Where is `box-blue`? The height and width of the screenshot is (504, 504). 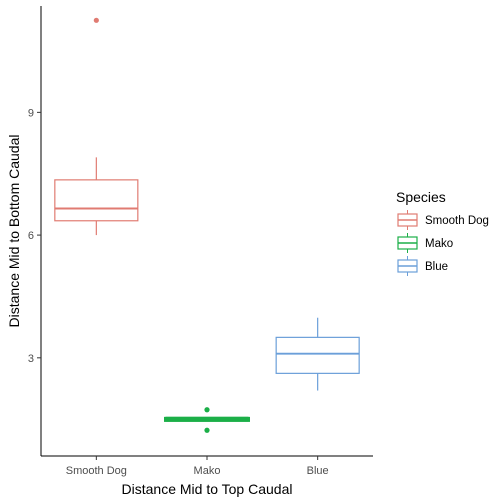
box-blue is located at coordinates (317, 354).